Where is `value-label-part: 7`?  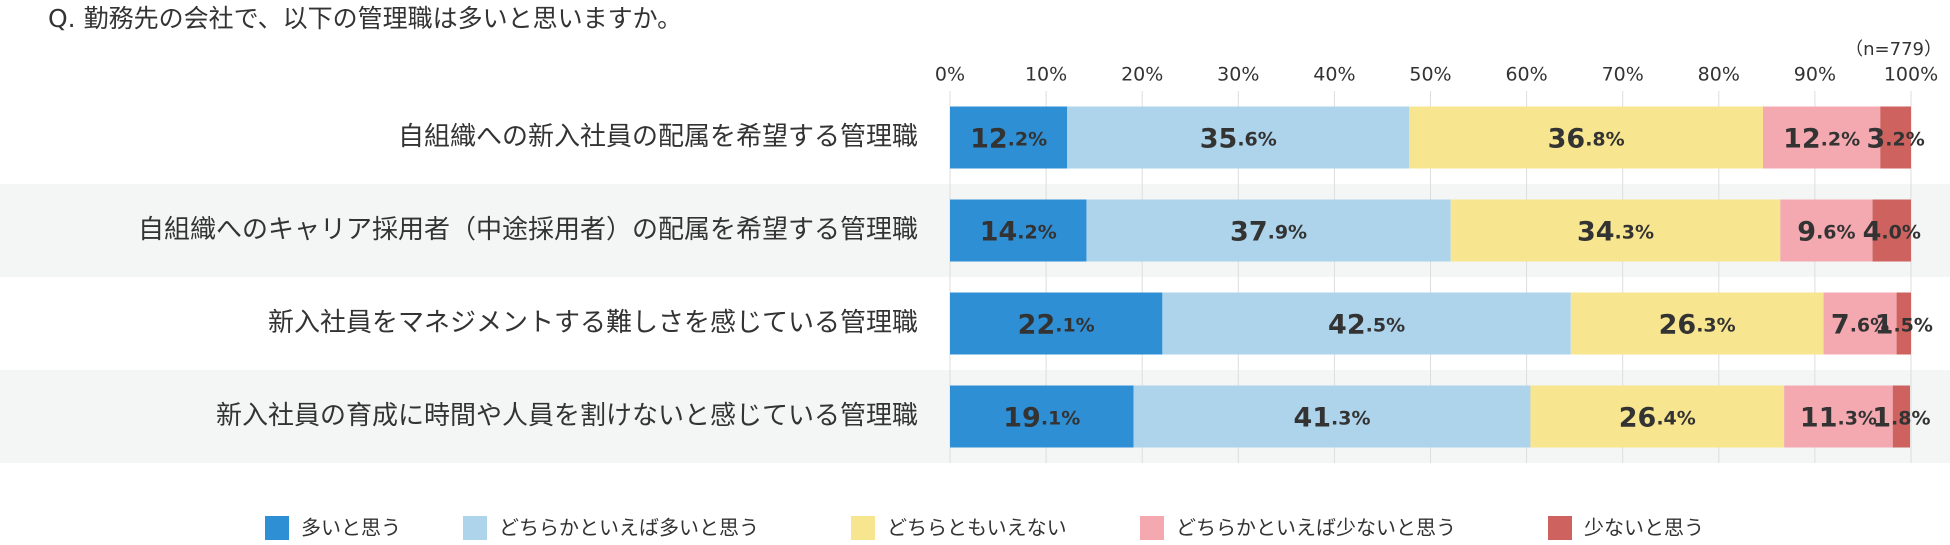
value-label-part: 7 is located at coordinates (1840, 324).